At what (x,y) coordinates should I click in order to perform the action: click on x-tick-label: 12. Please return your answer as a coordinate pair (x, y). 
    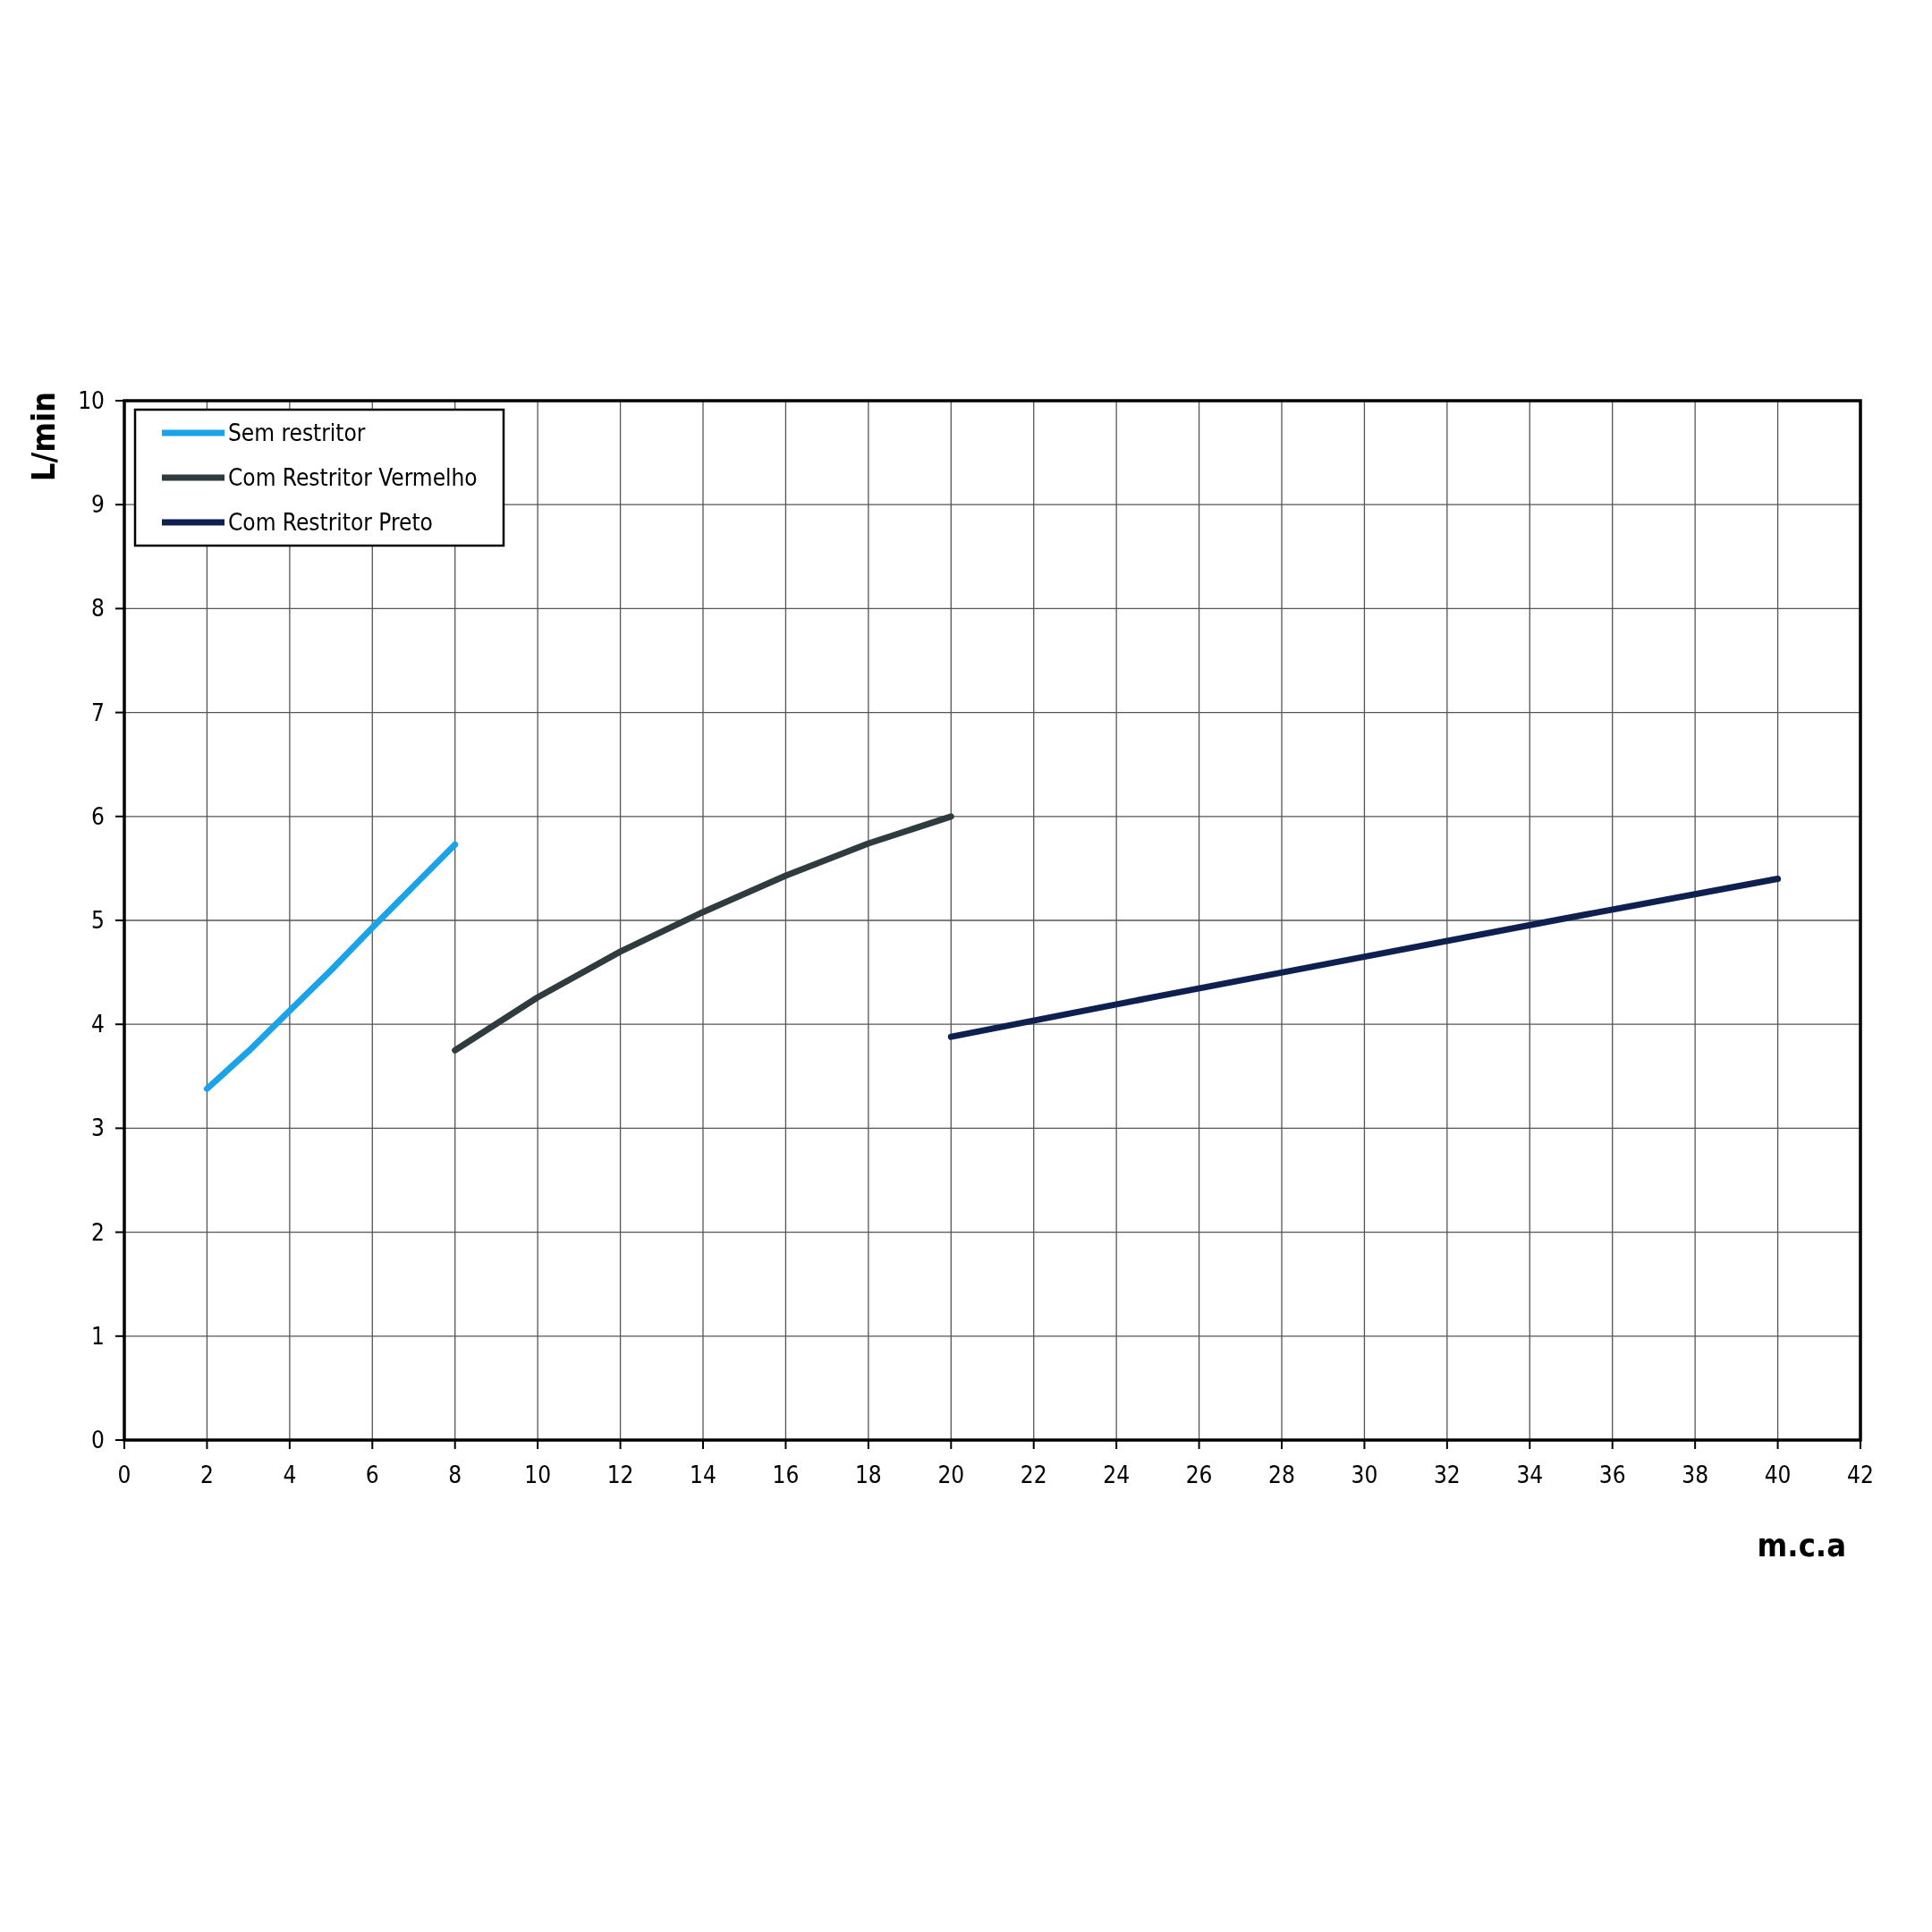
    Looking at the image, I should click on (620, 1475).